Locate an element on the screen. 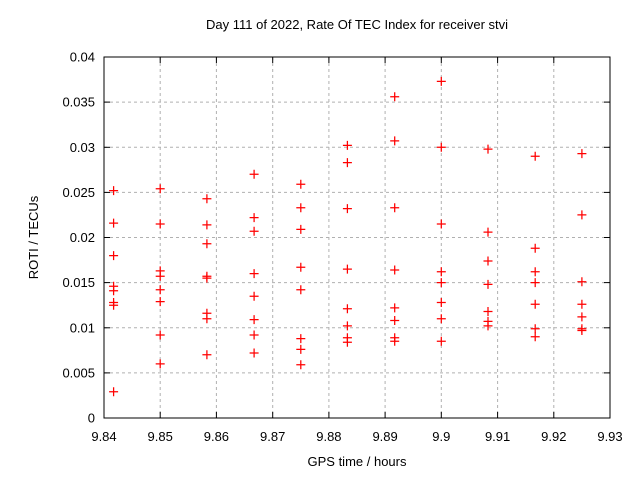 The image size is (640, 480). x-tick-label: 9.92 is located at coordinates (553, 436).